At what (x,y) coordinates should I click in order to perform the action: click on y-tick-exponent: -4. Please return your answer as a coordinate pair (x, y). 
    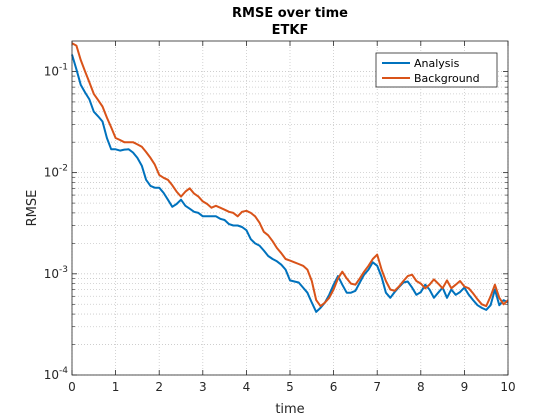
    Looking at the image, I should click on (63, 371).